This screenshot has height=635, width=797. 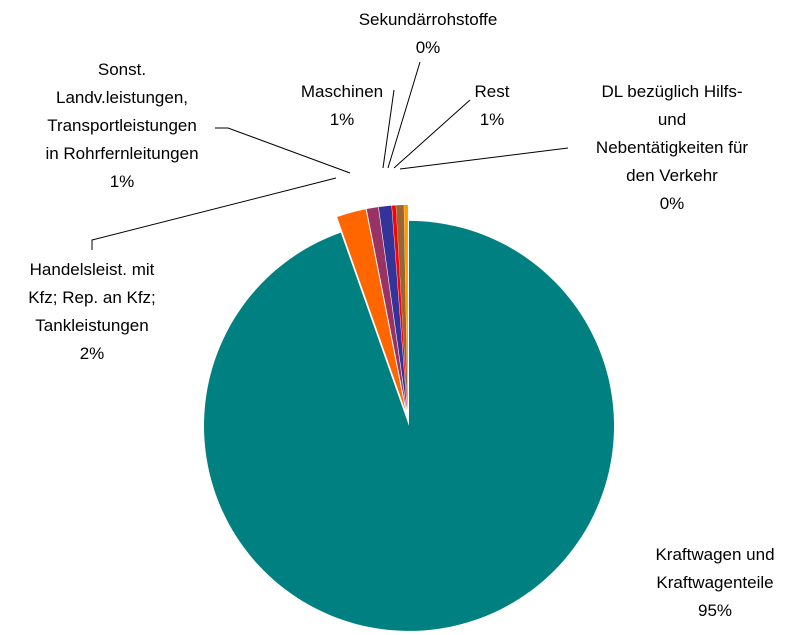 I want to click on slice-label: Kraftwagen und Kraftwagenteile, so click(x=715, y=568).